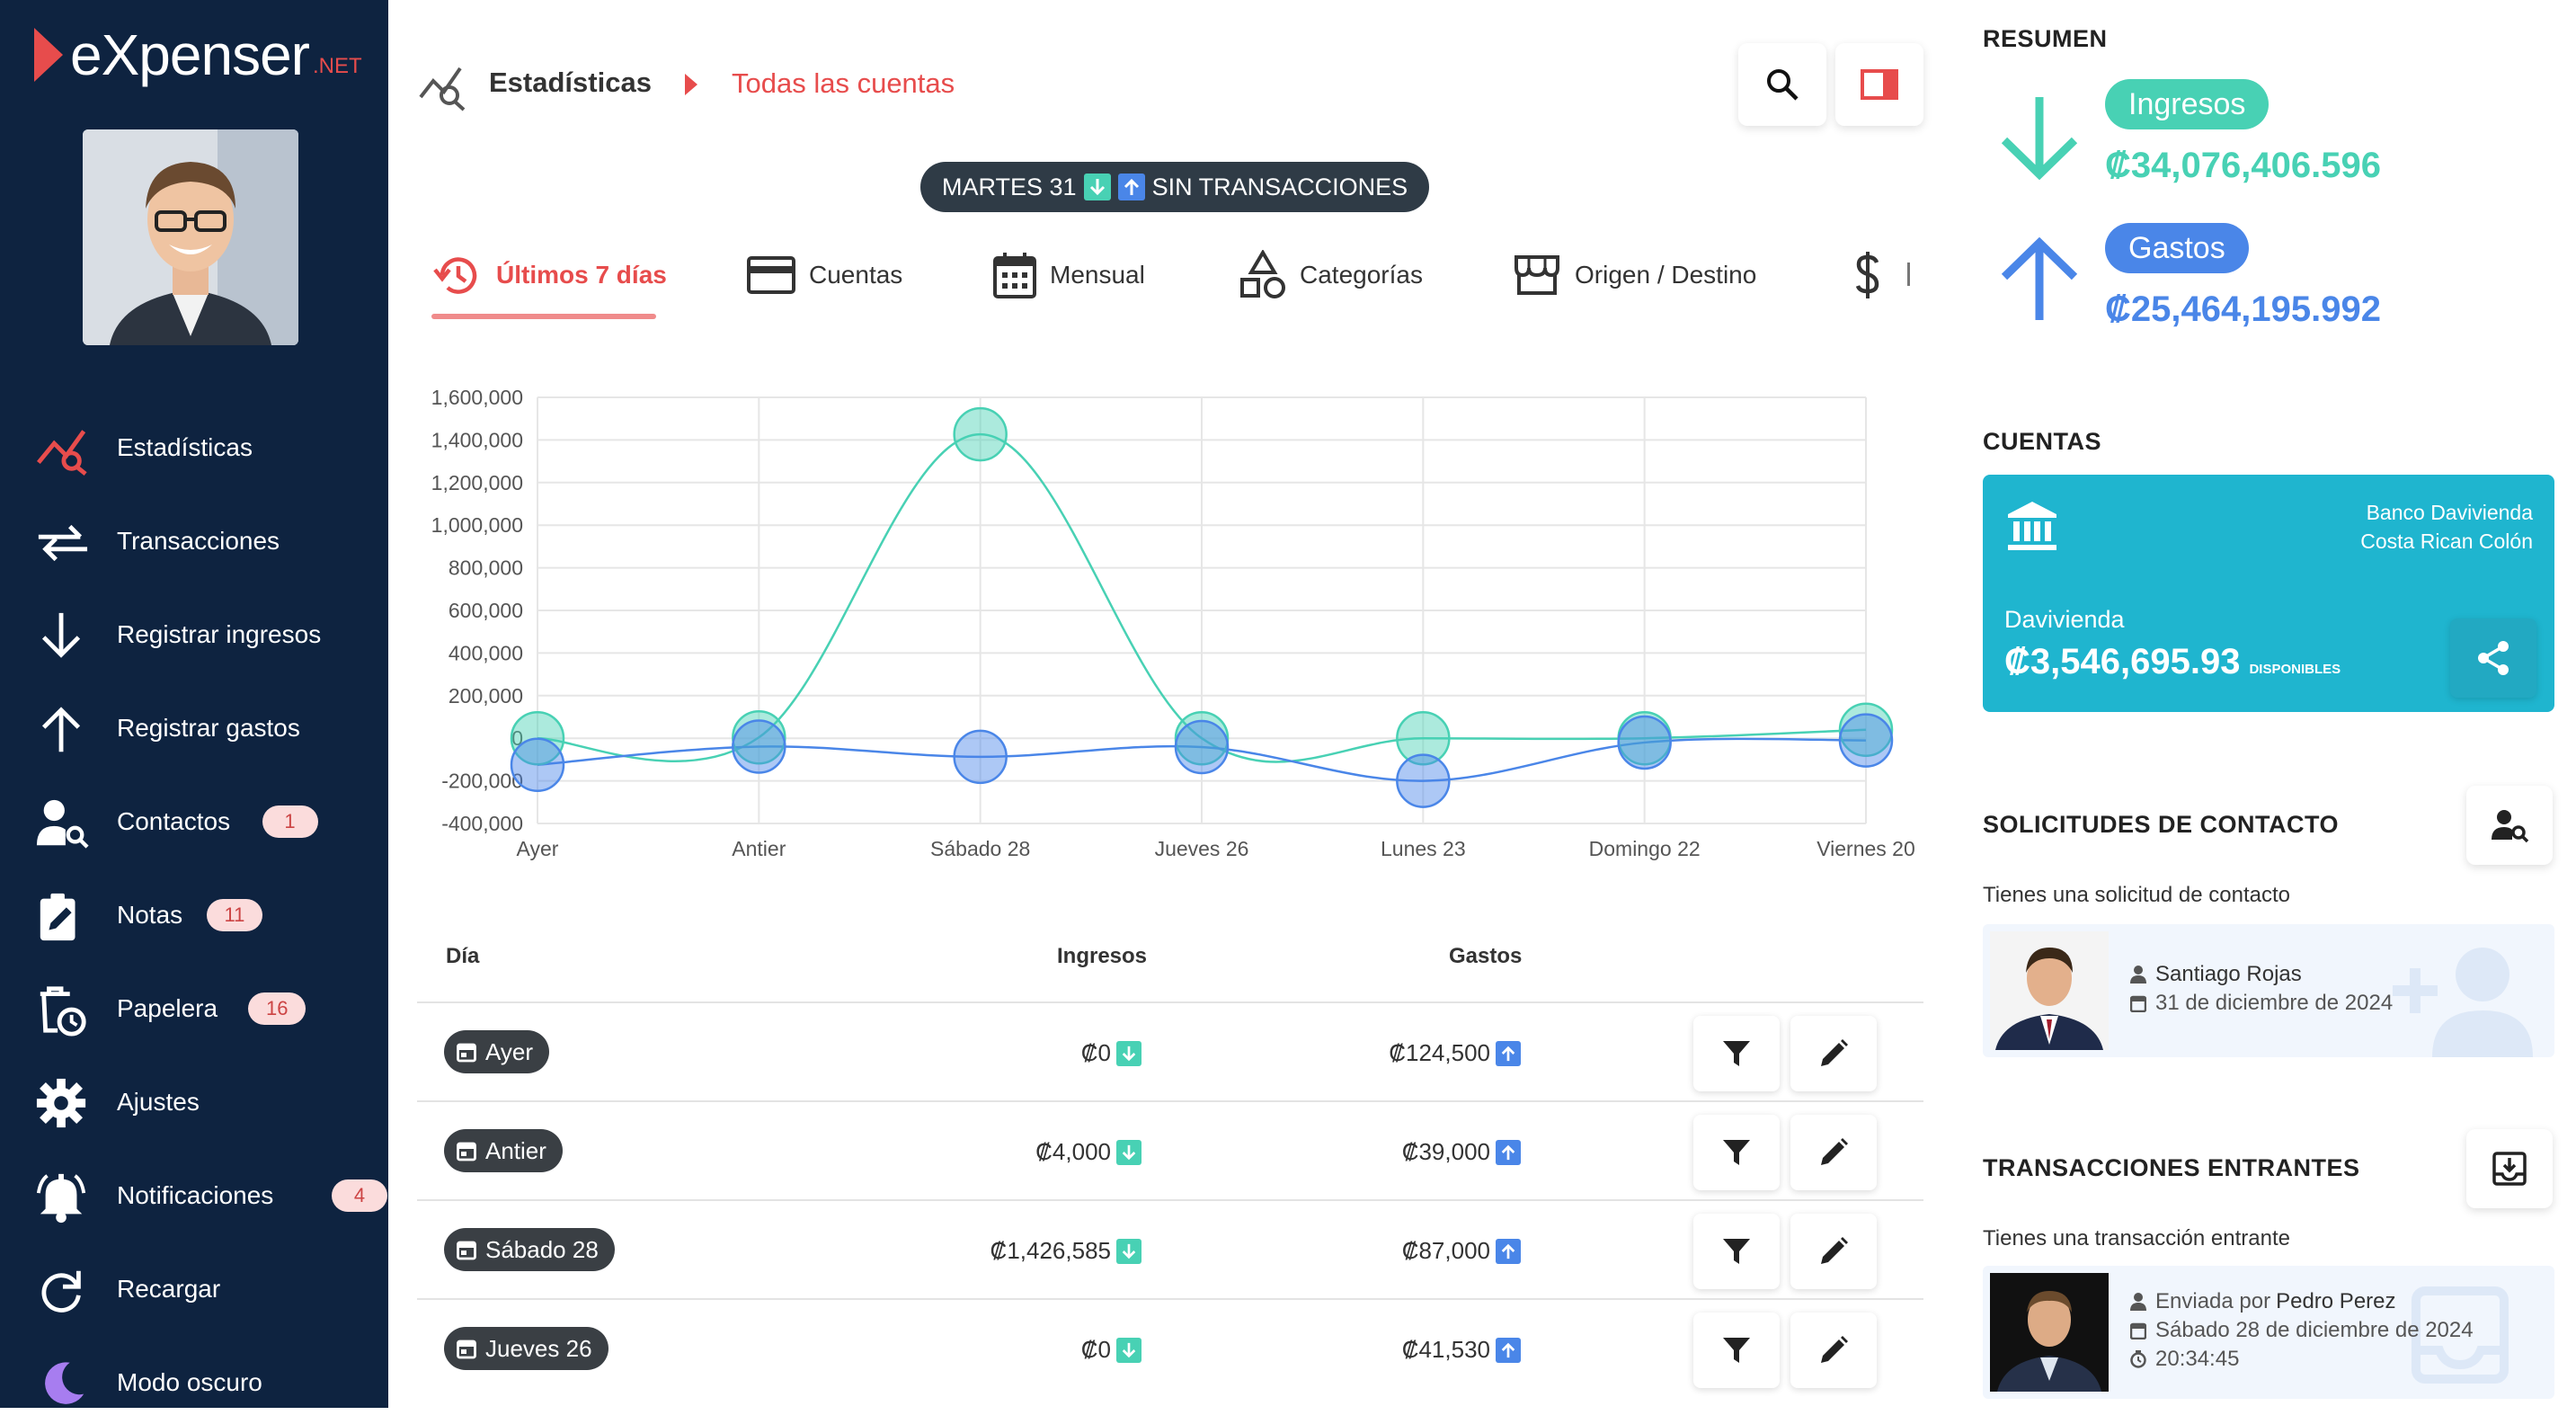 The width and height of the screenshot is (2576, 1424). What do you see at coordinates (194, 1195) in the screenshot?
I see `sidebar-item-bell: Notificaciones 4` at bounding box center [194, 1195].